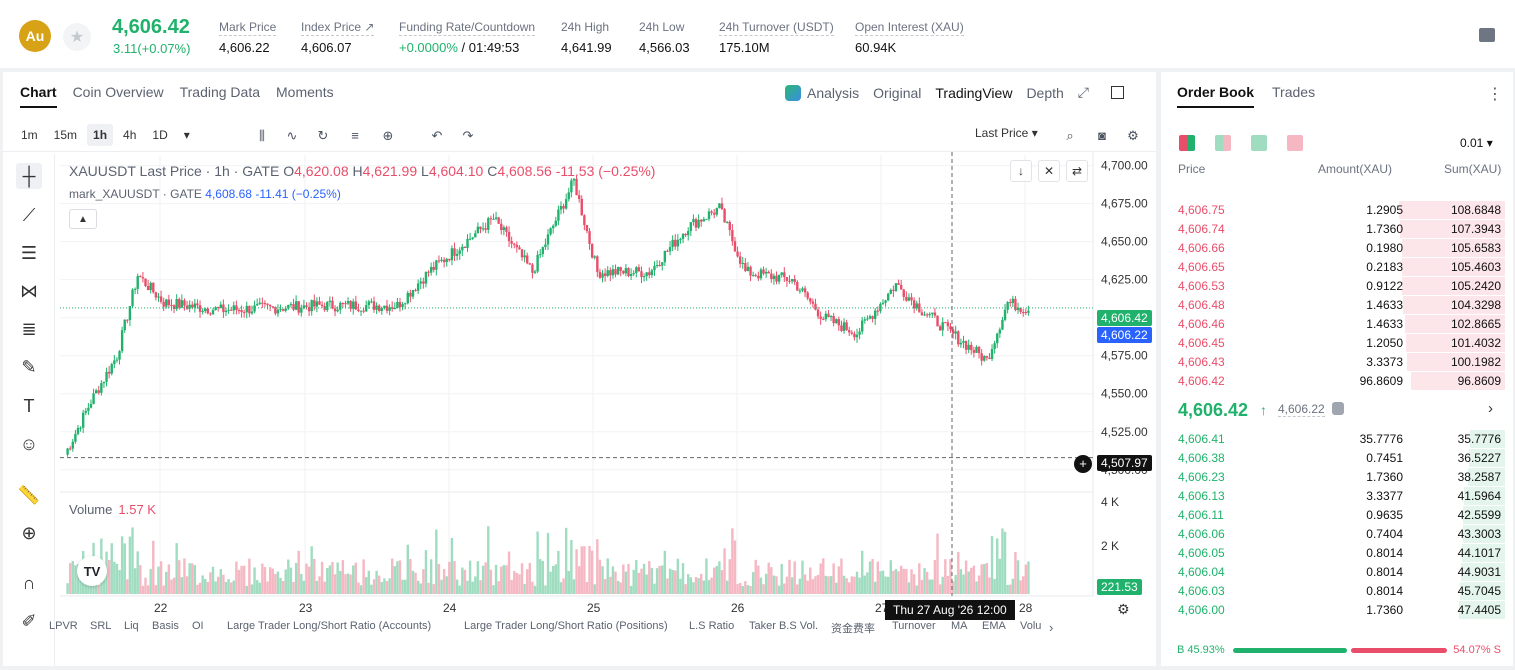  What do you see at coordinates (1223, 143) in the screenshot?
I see `layout-split-icon` at bounding box center [1223, 143].